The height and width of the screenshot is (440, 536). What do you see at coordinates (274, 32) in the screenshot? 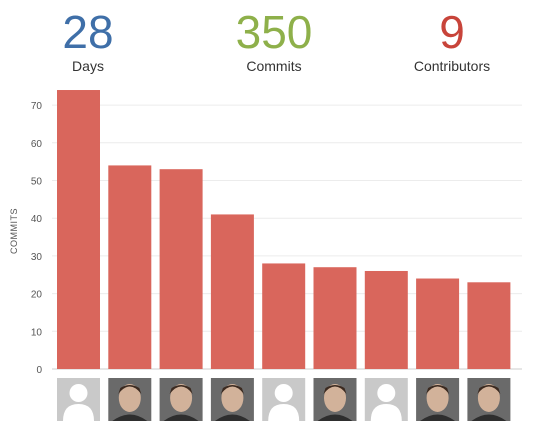
I see `commits-count: 350` at bounding box center [274, 32].